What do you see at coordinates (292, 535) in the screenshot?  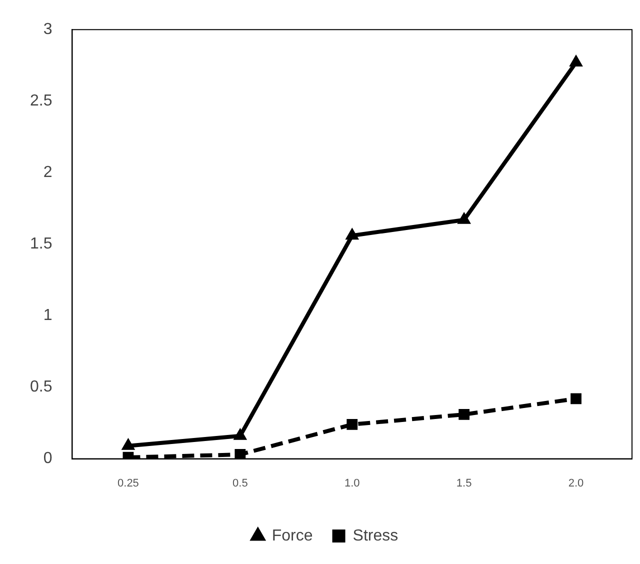 I see `legend-label: Force` at bounding box center [292, 535].